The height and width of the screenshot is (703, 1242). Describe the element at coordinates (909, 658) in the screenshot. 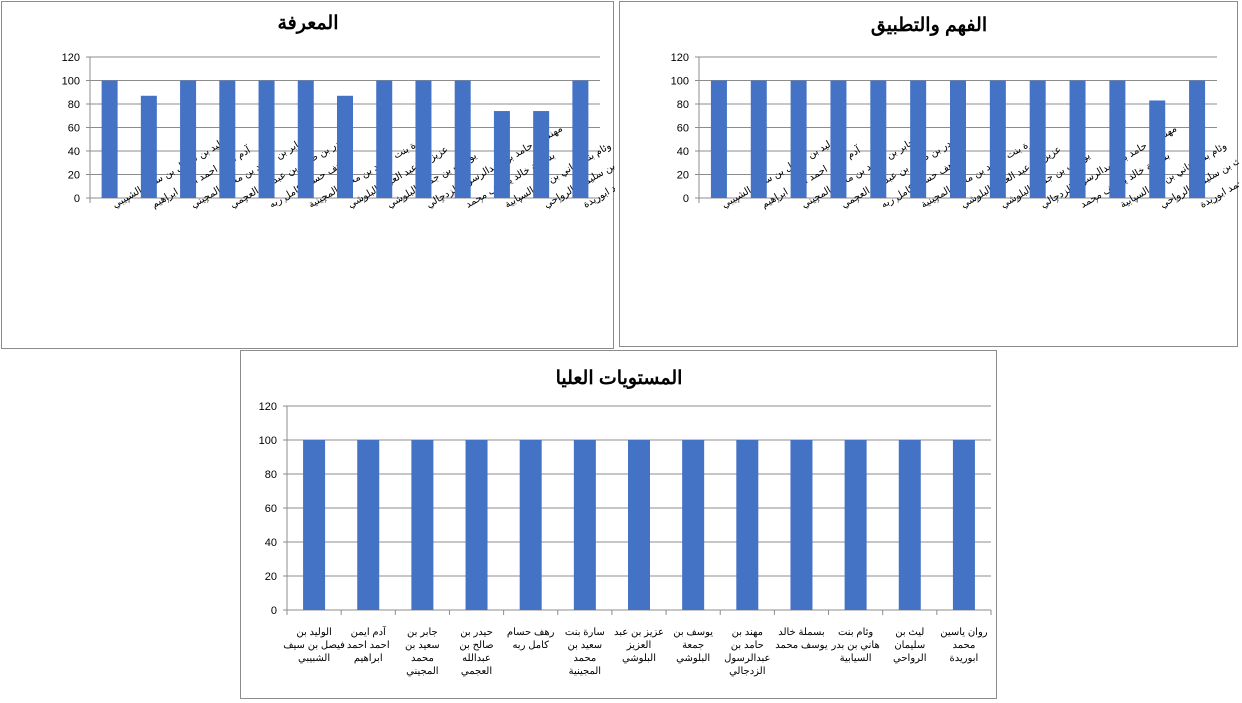

I see `x-tick-label-line: الرواحي` at that location.